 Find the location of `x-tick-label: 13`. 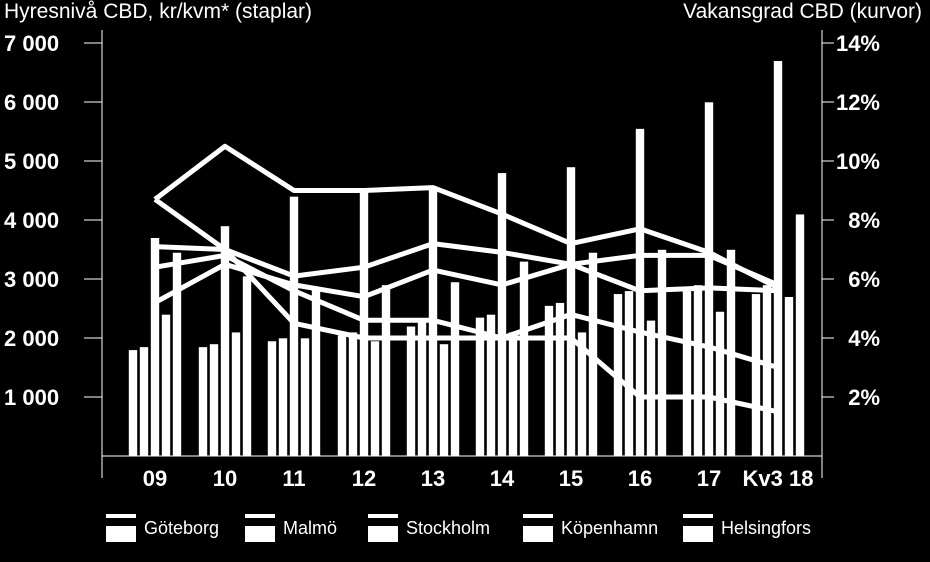

x-tick-label: 13 is located at coordinates (433, 478).